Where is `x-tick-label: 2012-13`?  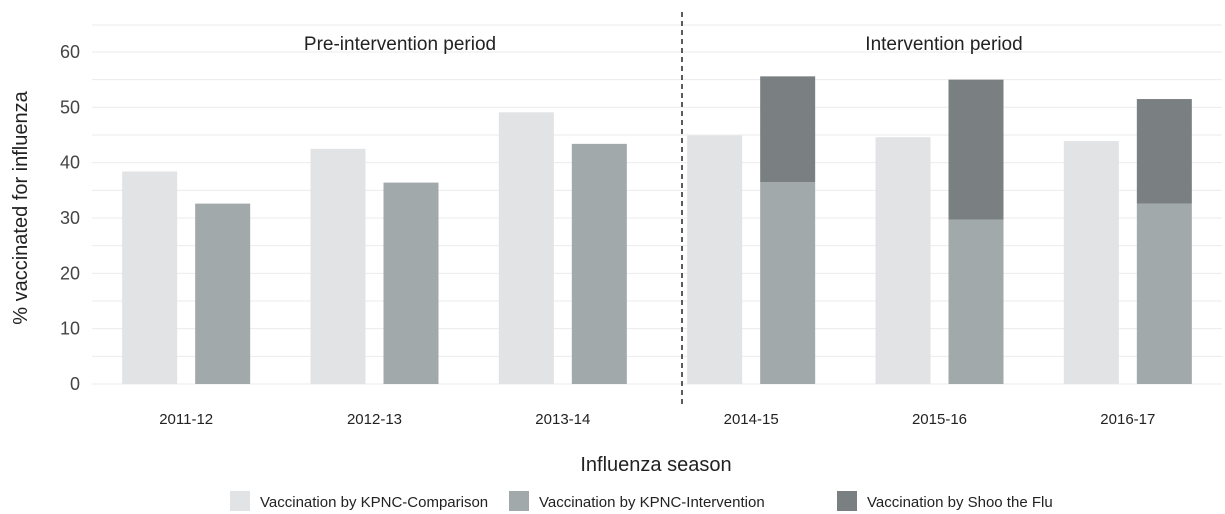 x-tick-label: 2012-13 is located at coordinates (374, 419).